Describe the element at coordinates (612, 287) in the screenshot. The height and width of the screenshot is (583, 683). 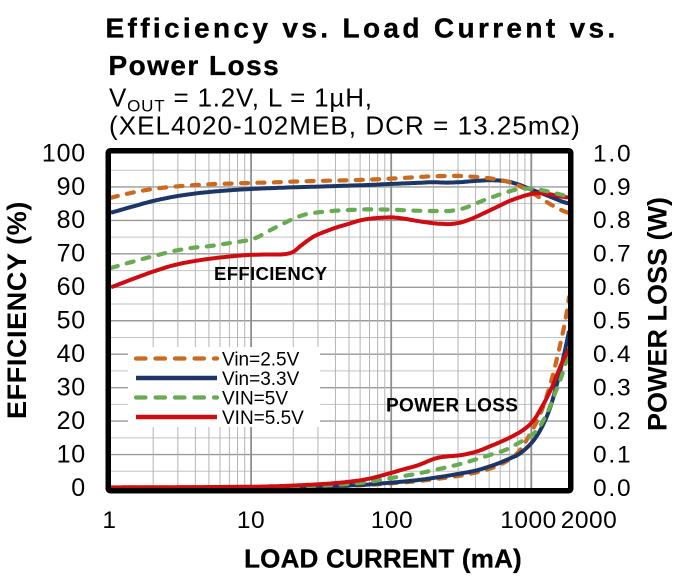
I see `svg-text: 0.6` at that location.